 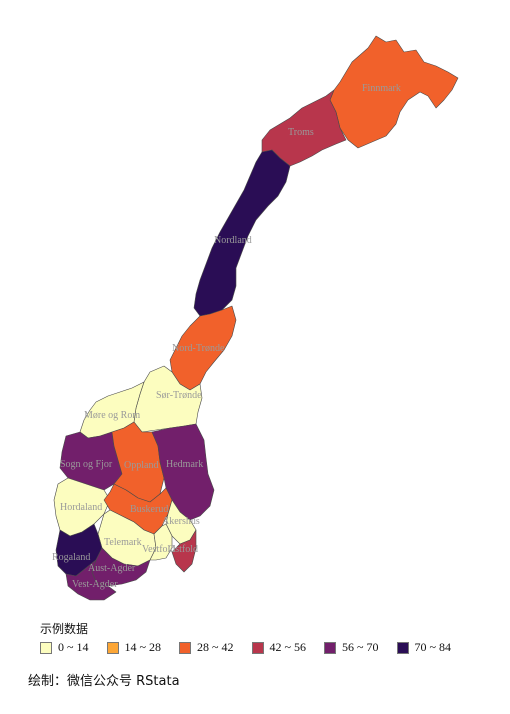 What do you see at coordinates (64, 629) in the screenshot?
I see `legend-title: 示例数据` at bounding box center [64, 629].